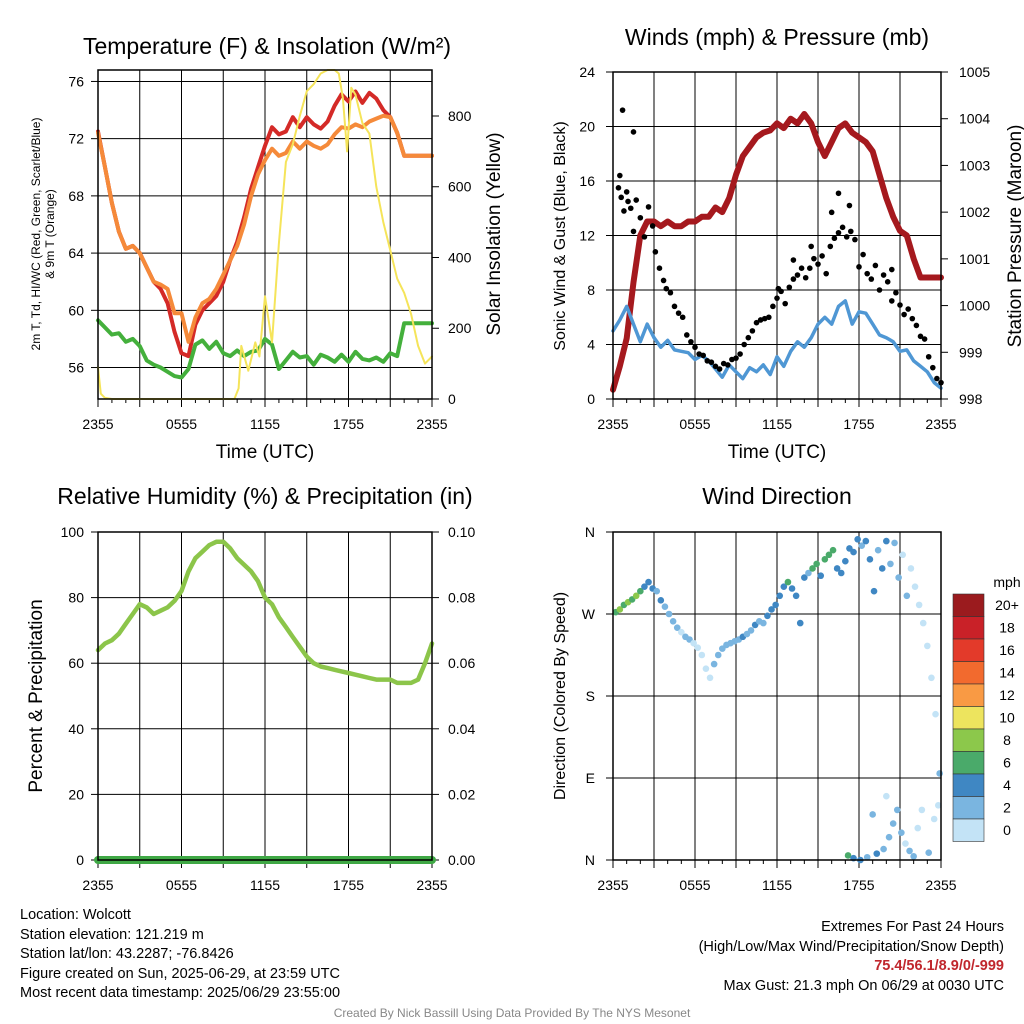 This screenshot has height=1024, width=1024. What do you see at coordinates (1007, 808) in the screenshot?
I see `legend-label: 2` at bounding box center [1007, 808].